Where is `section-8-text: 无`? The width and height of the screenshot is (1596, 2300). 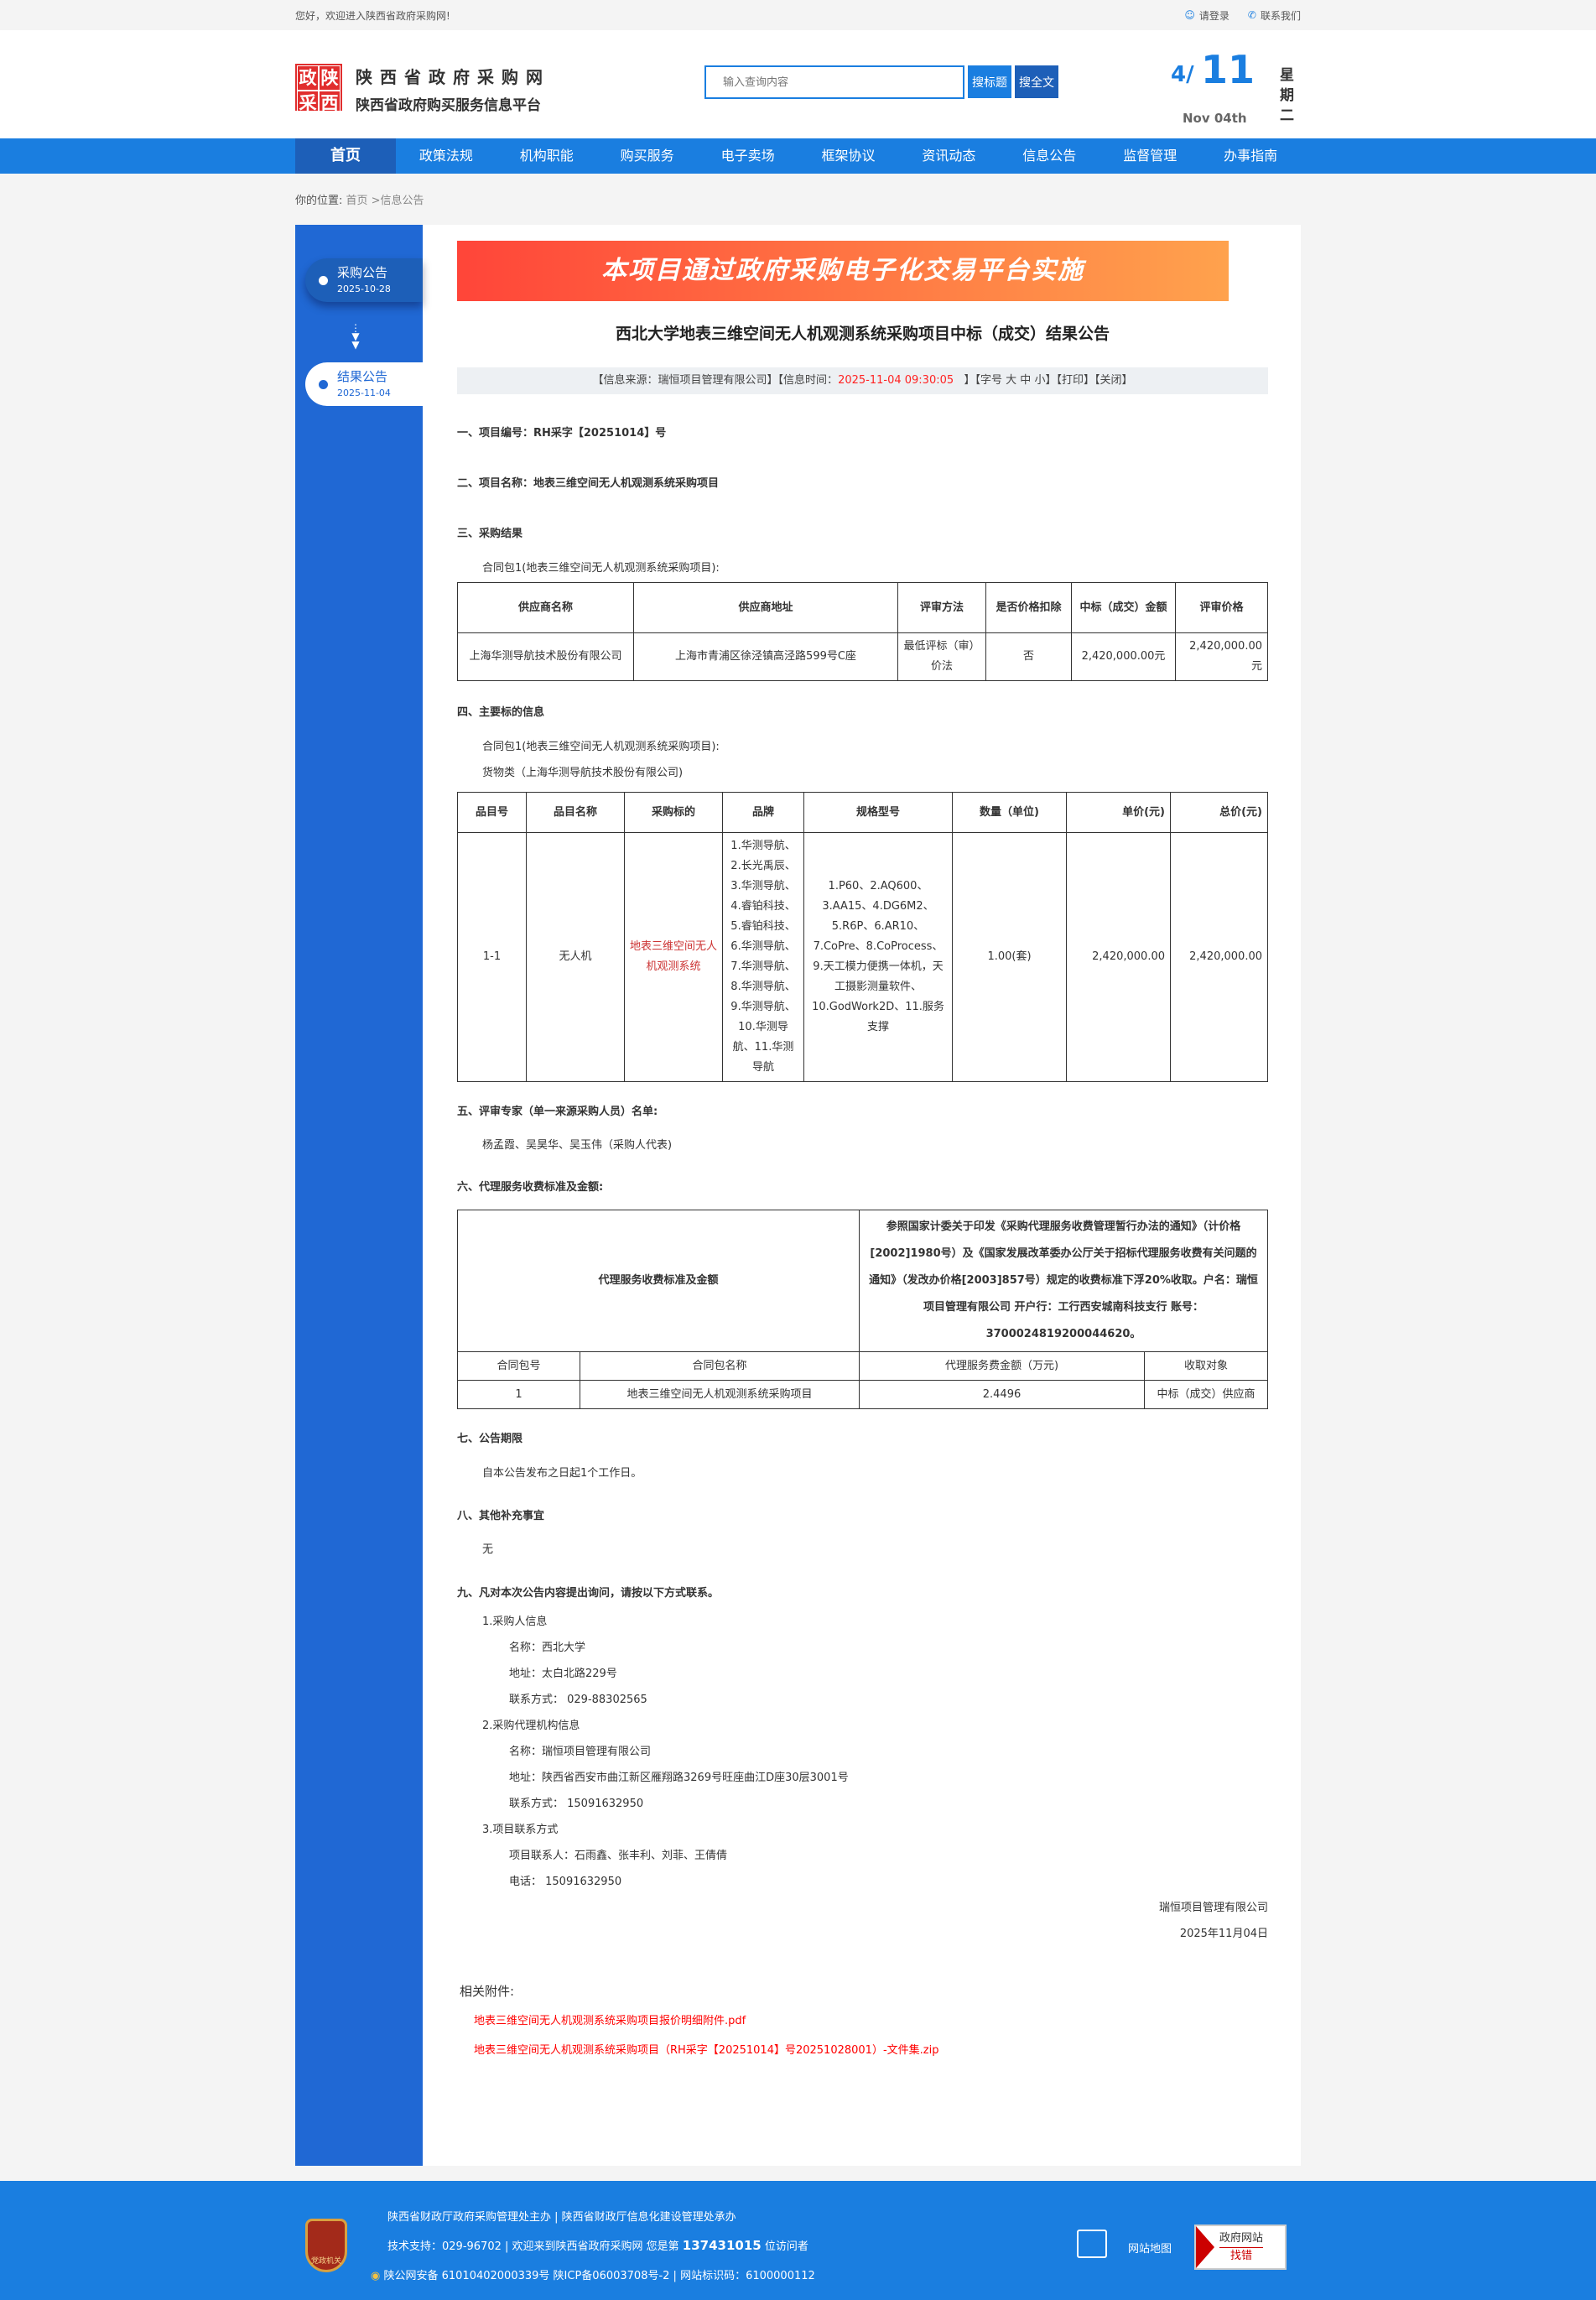
section-8-text: 无 is located at coordinates (488, 1549).